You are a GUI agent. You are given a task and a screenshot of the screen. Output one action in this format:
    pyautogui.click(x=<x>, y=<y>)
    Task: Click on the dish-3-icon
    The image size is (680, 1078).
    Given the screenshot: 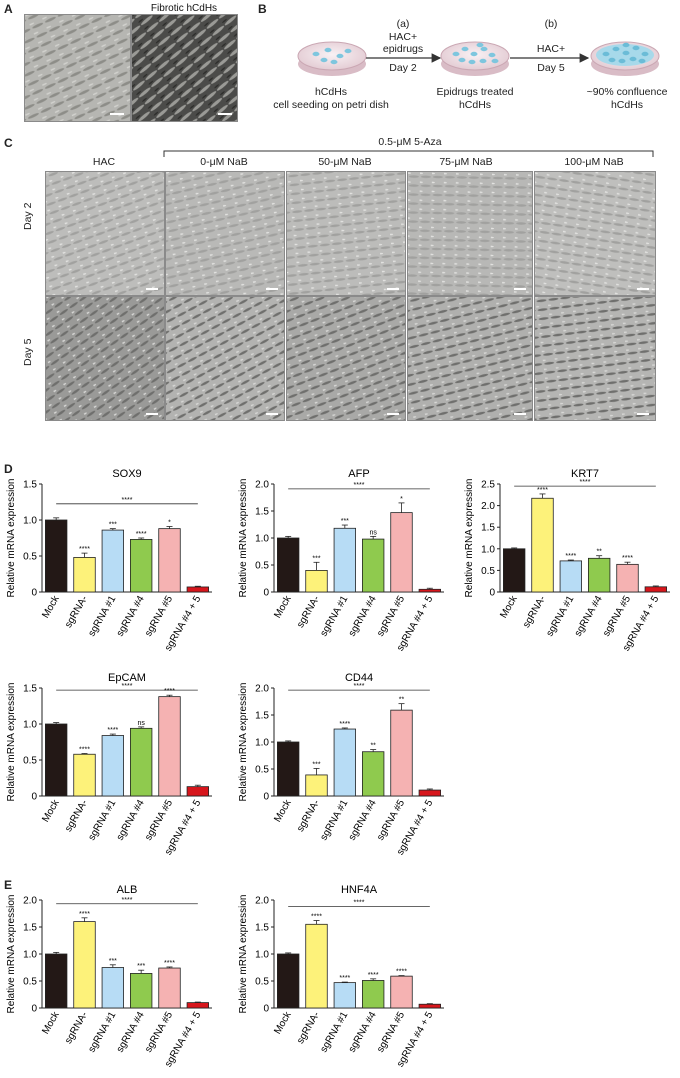 What is the action you would take?
    pyautogui.click(x=625, y=58)
    